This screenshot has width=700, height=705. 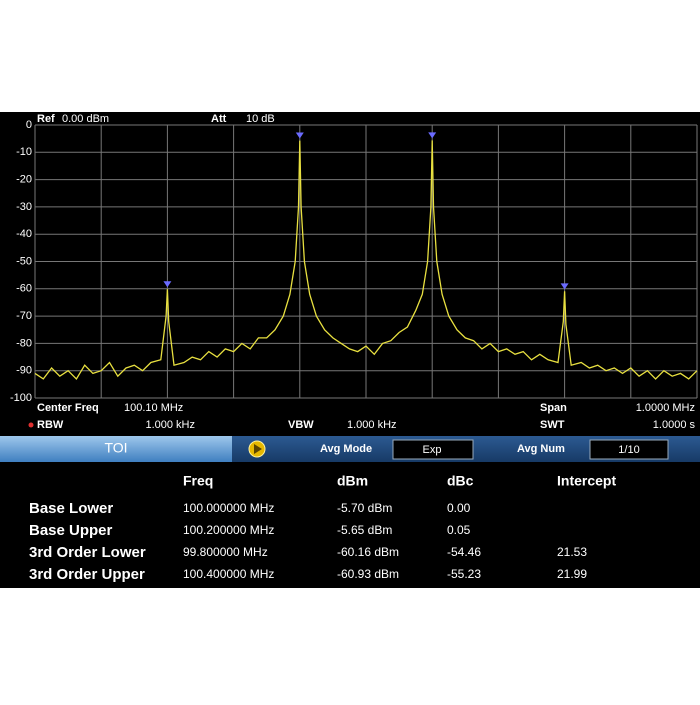 I want to click on y-tick-label: -100, so click(x=21, y=398).